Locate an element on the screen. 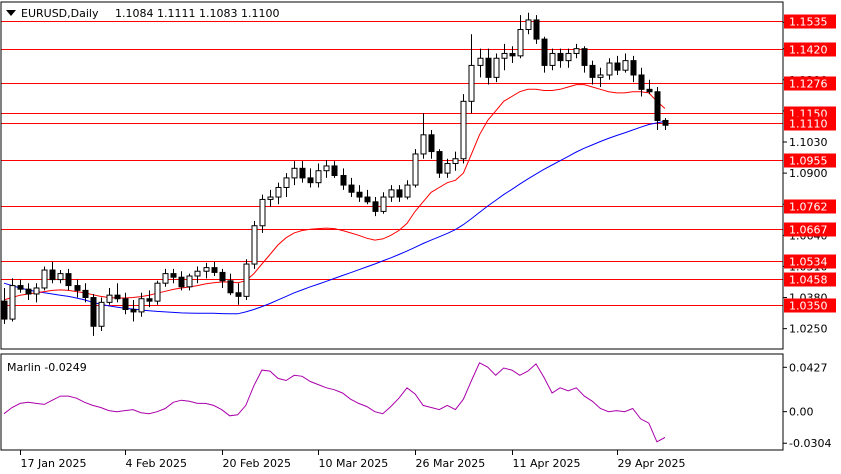 This screenshot has width=841, height=474. x-tick-label: 11 Apr 2025 is located at coordinates (547, 463).